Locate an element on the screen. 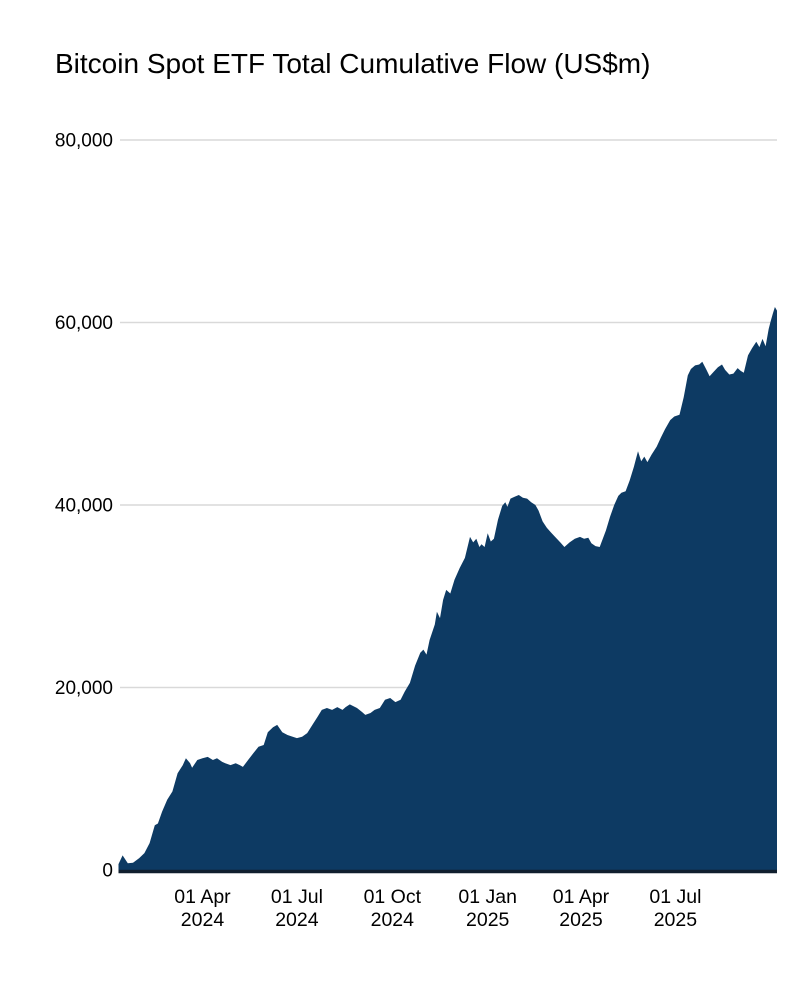 The image size is (800, 982). y-tick-label: 0 is located at coordinates (107, 871).